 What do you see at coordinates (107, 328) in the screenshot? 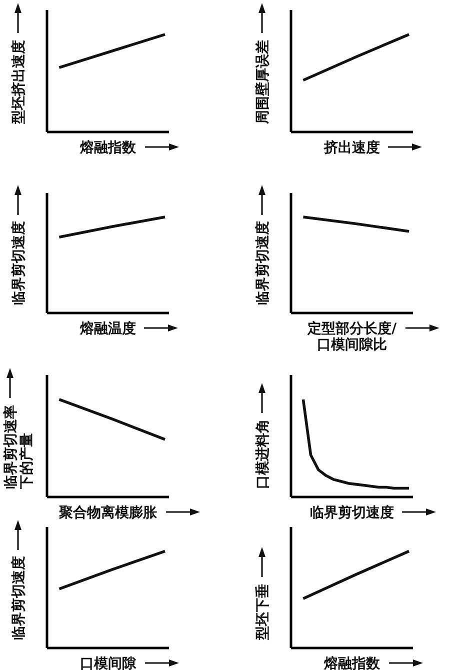
I see `x-axis-title: 熔融温度` at bounding box center [107, 328].